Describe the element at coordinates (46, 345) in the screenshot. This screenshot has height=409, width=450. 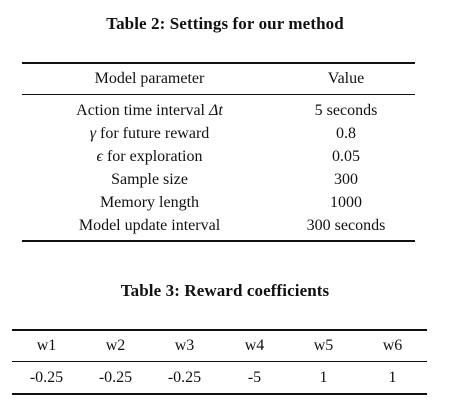
I see `table3-header-cell: w1` at that location.